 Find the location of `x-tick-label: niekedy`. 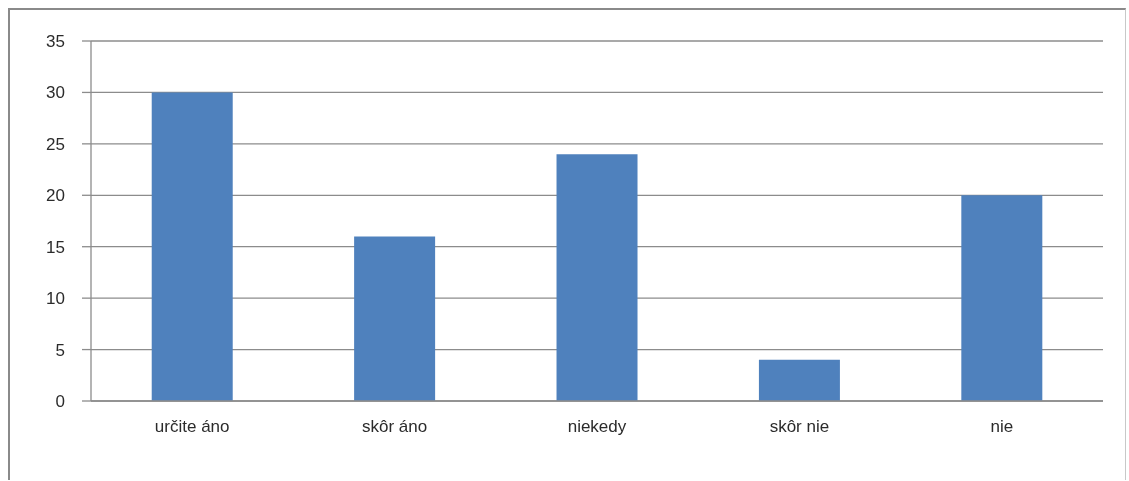

x-tick-label: niekedy is located at coordinates (597, 427).